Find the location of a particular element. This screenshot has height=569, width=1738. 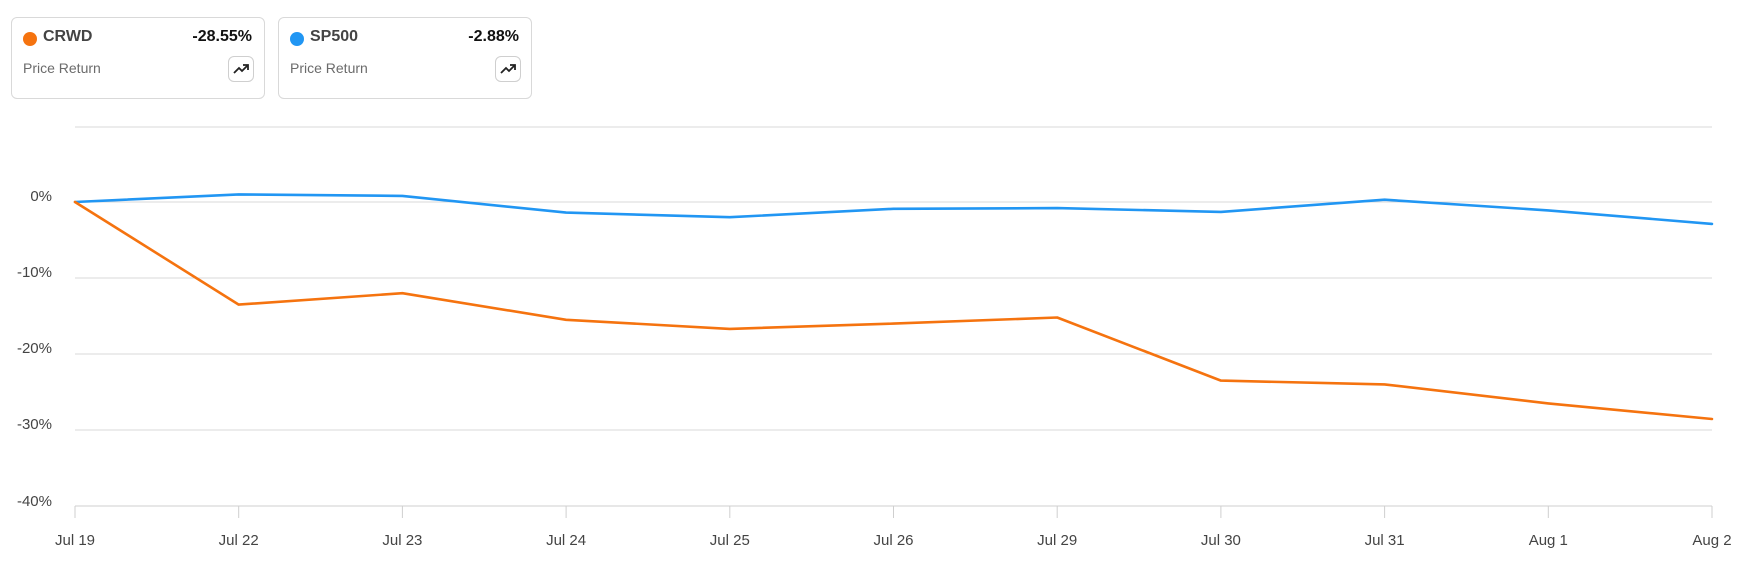

legend-change: -2.88% is located at coordinates (493, 36).